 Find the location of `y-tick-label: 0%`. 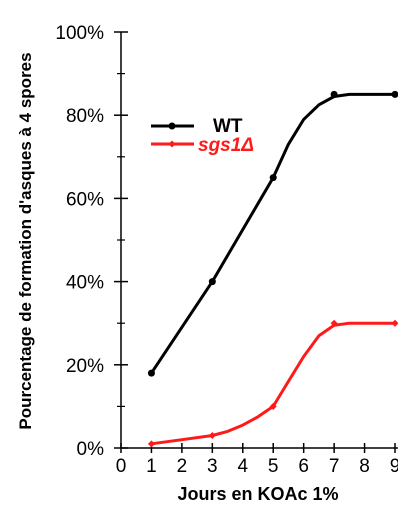

y-tick-label: 0% is located at coordinates (91, 449).